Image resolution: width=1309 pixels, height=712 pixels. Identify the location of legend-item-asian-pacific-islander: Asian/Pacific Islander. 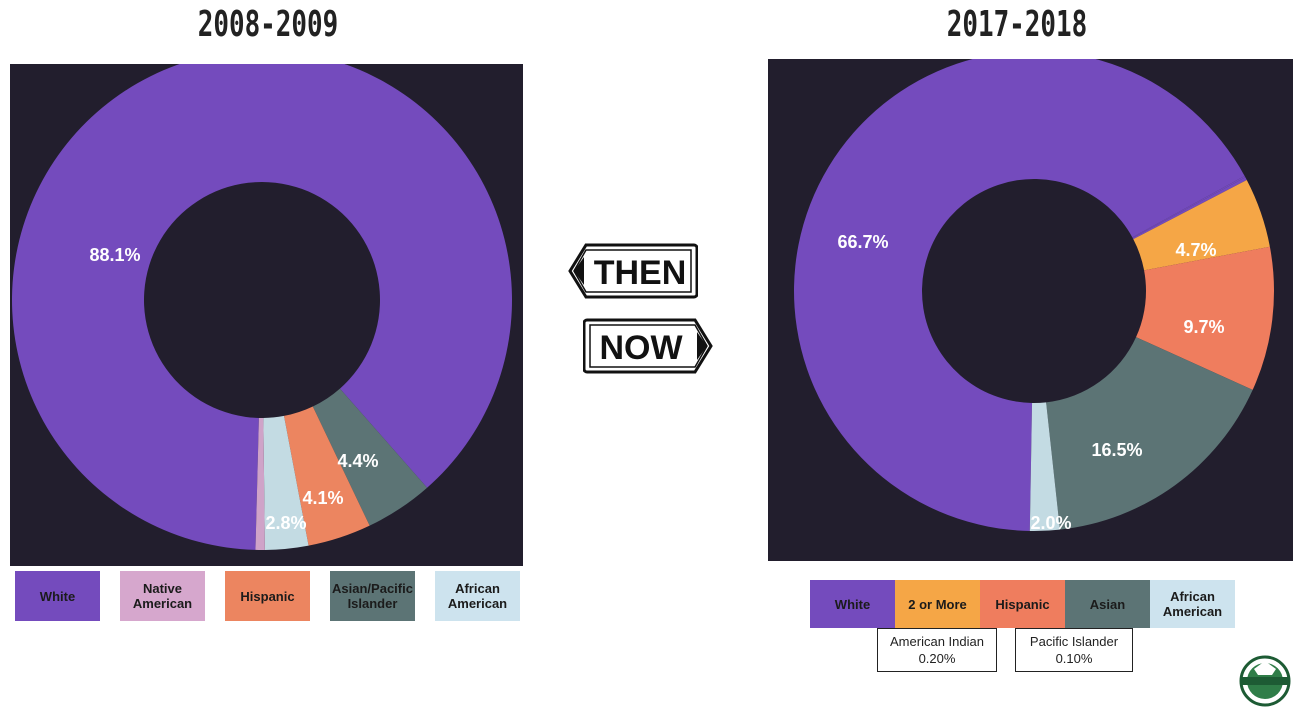
(372, 596).